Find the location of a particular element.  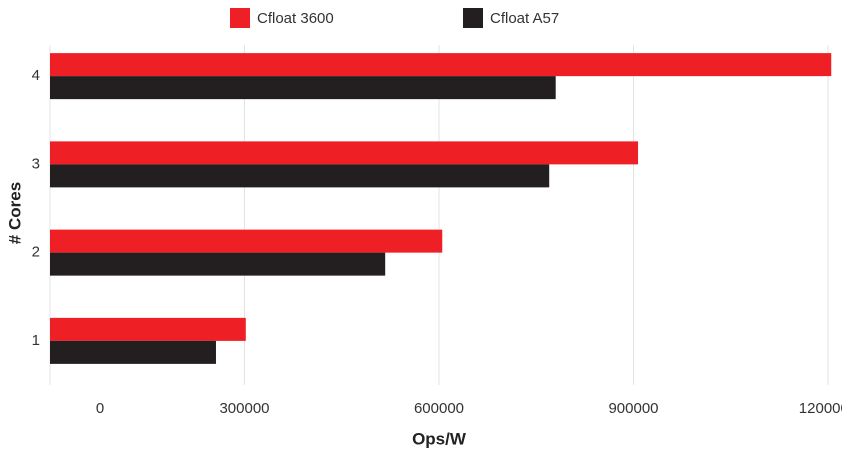

x-tick-label: 1200000 is located at coordinates (820, 408).